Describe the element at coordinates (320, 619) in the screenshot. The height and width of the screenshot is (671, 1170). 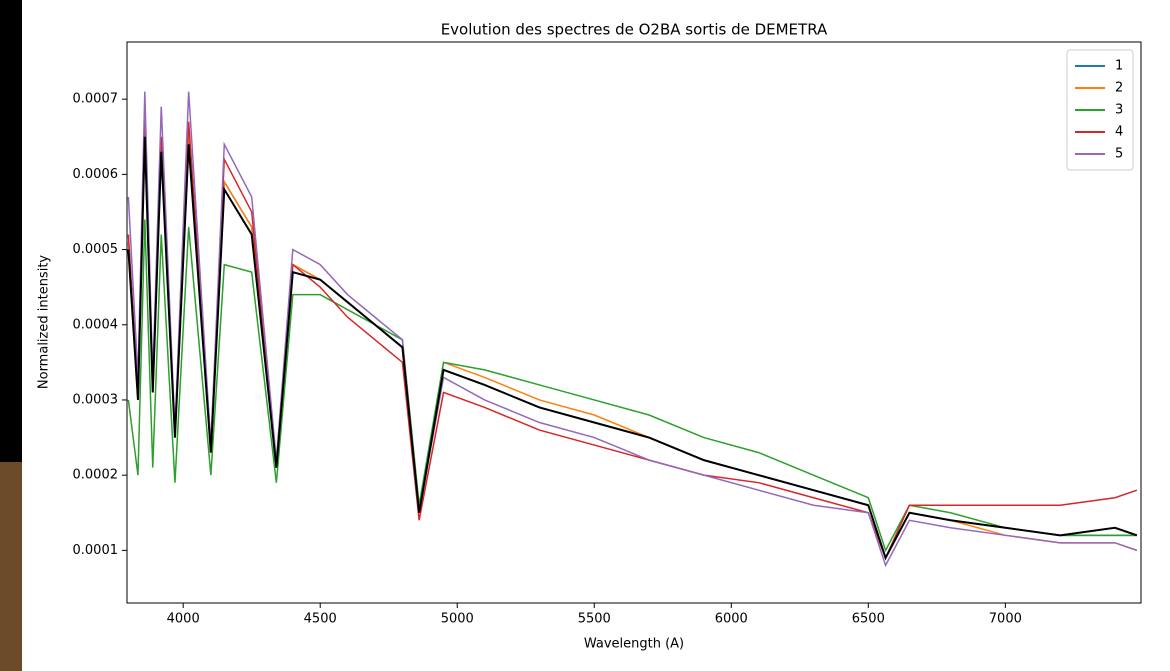
I see `x-tick-label: 4500` at that location.